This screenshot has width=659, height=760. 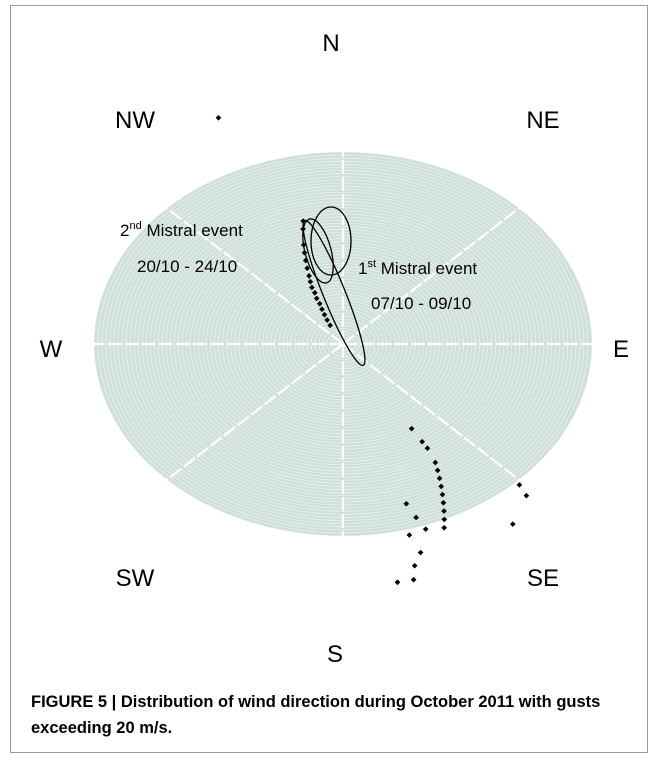 I want to click on direction-label-w: W, so click(x=51, y=349).